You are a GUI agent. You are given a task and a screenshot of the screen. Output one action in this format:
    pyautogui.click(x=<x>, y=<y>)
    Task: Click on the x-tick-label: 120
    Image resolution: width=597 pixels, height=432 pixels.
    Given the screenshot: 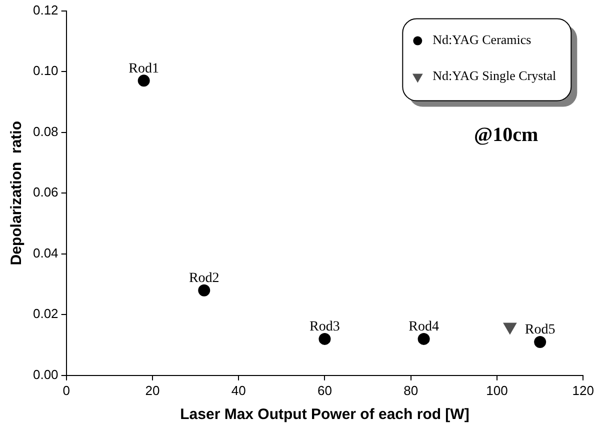 What is the action you would take?
    pyautogui.click(x=583, y=390)
    